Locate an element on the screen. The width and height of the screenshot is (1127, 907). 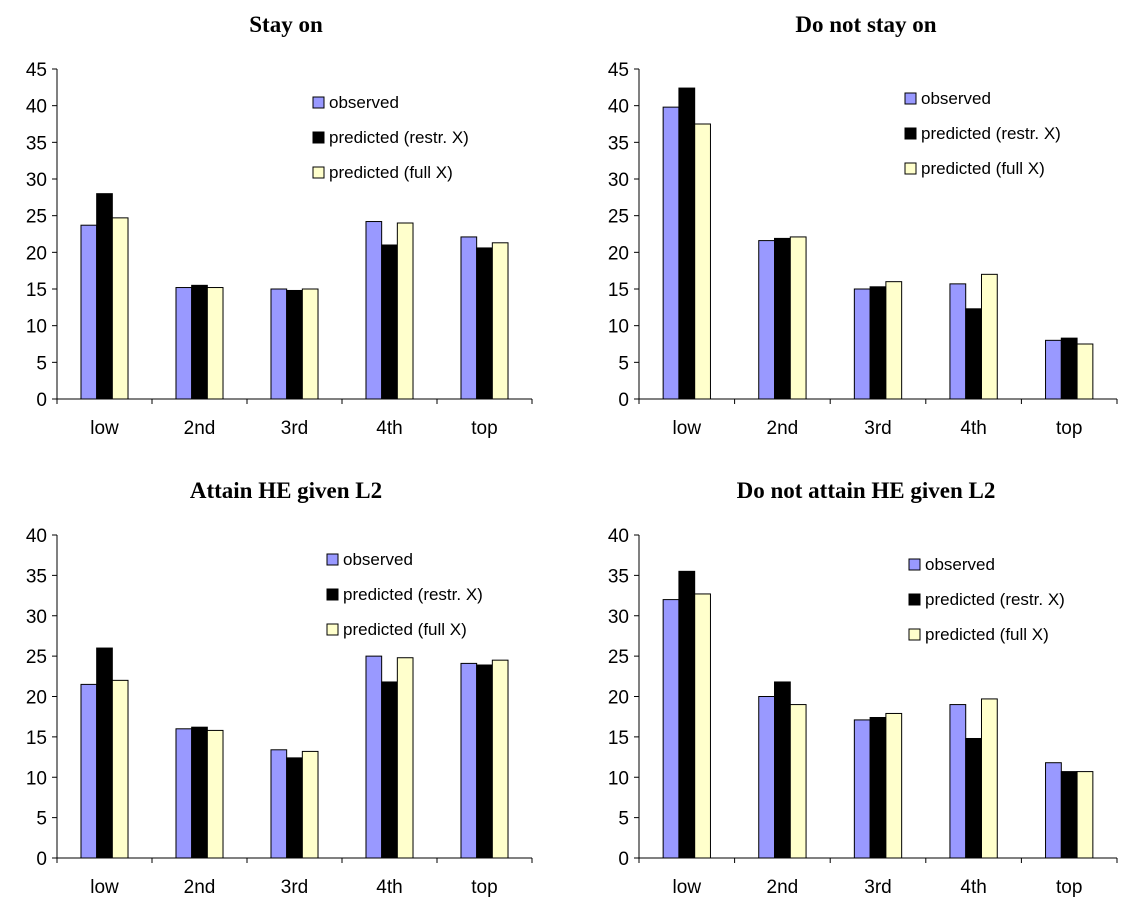
y-tick-label: 45 is located at coordinates (618, 70).